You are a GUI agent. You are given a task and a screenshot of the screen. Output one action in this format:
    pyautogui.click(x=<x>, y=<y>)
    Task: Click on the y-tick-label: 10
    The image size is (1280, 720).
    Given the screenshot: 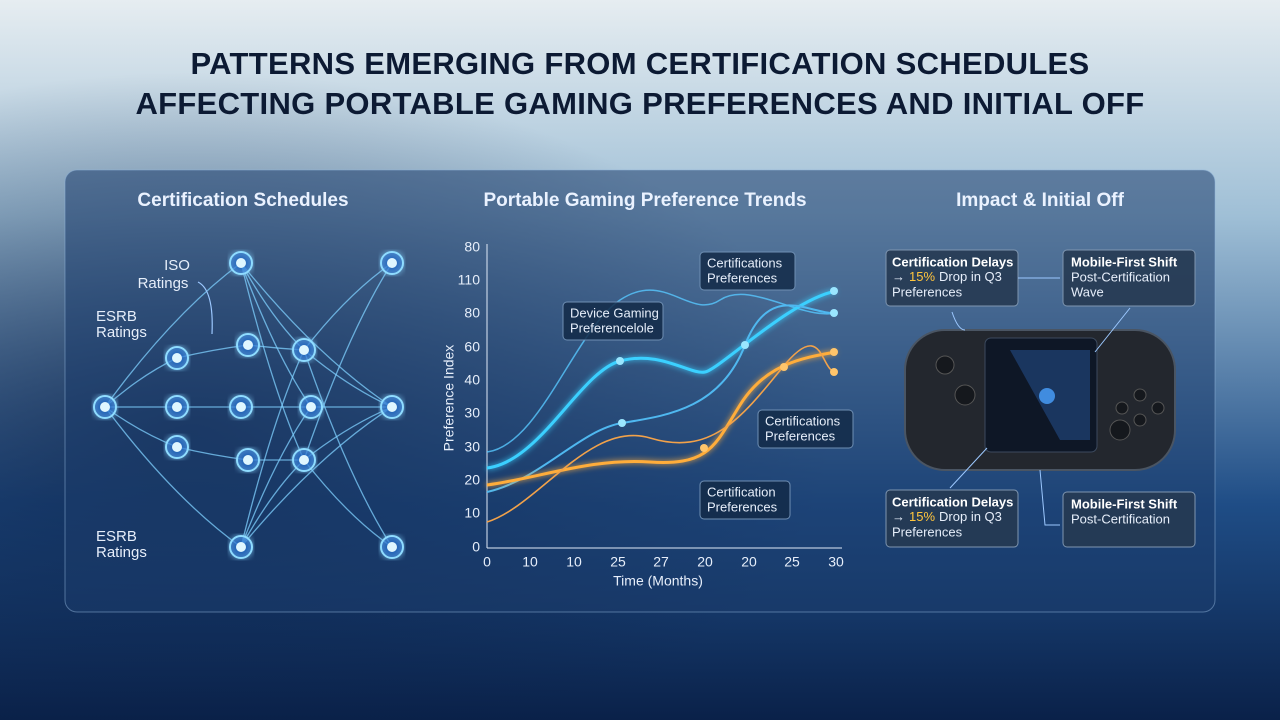 What is the action you would take?
    pyautogui.click(x=472, y=513)
    